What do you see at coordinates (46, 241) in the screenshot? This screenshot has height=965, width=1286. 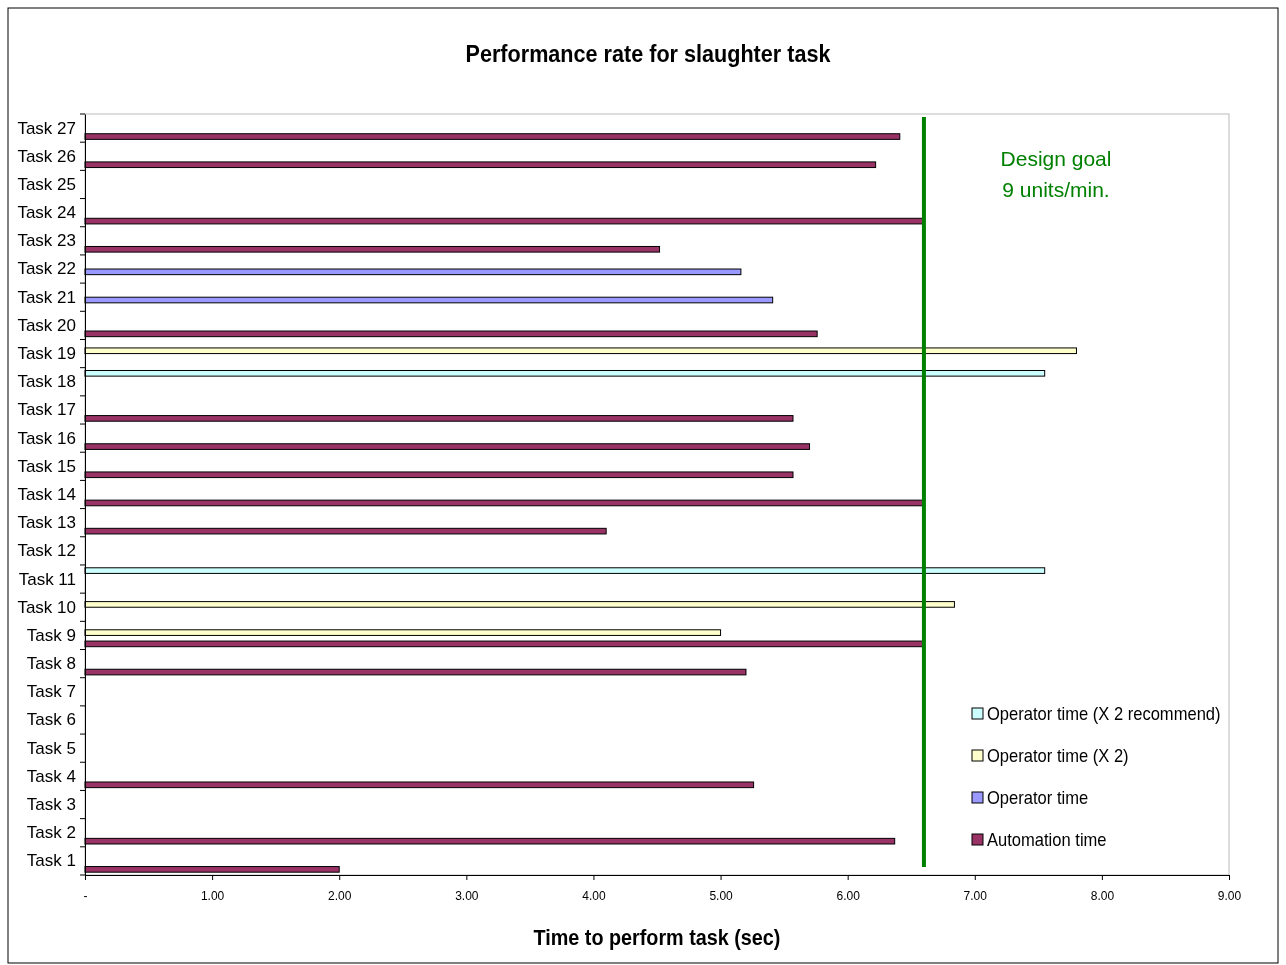 I see `y-tick-label: Task 23` at bounding box center [46, 241].